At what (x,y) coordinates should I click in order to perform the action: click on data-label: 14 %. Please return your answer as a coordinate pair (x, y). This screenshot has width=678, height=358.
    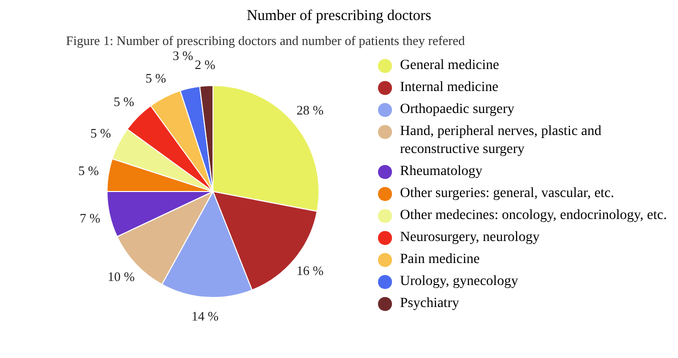
    Looking at the image, I should click on (205, 316).